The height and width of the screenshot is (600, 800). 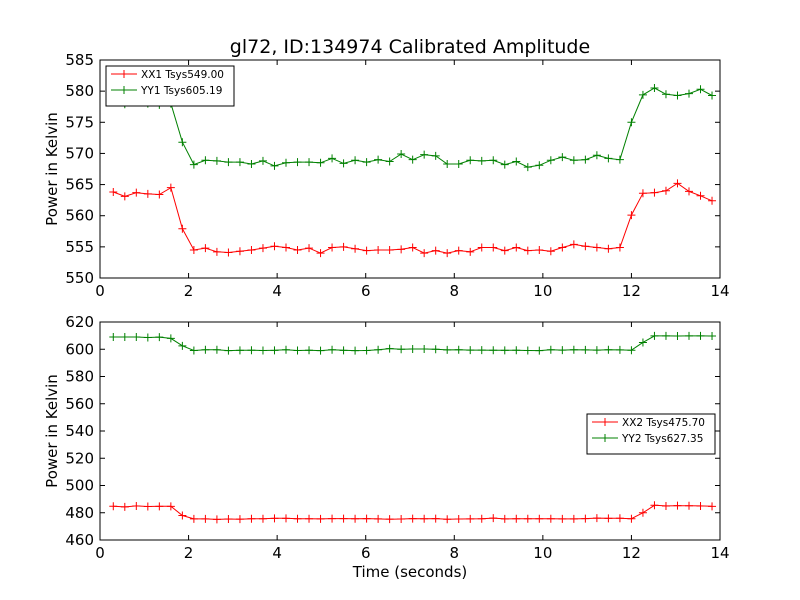 What do you see at coordinates (79, 278) in the screenshot?
I see `y-tick-label: 550` at bounding box center [79, 278].